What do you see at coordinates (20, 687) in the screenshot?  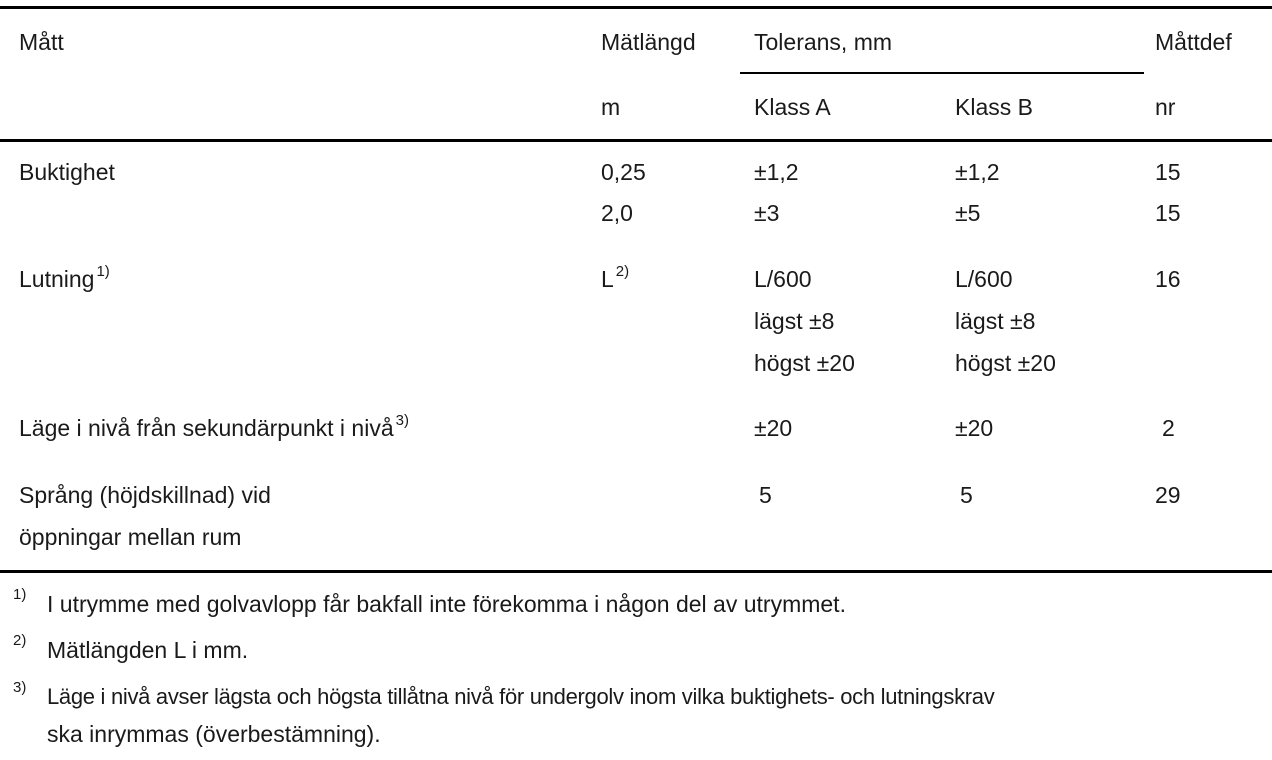 I see `footnote-3-mark: 3)` at bounding box center [20, 687].